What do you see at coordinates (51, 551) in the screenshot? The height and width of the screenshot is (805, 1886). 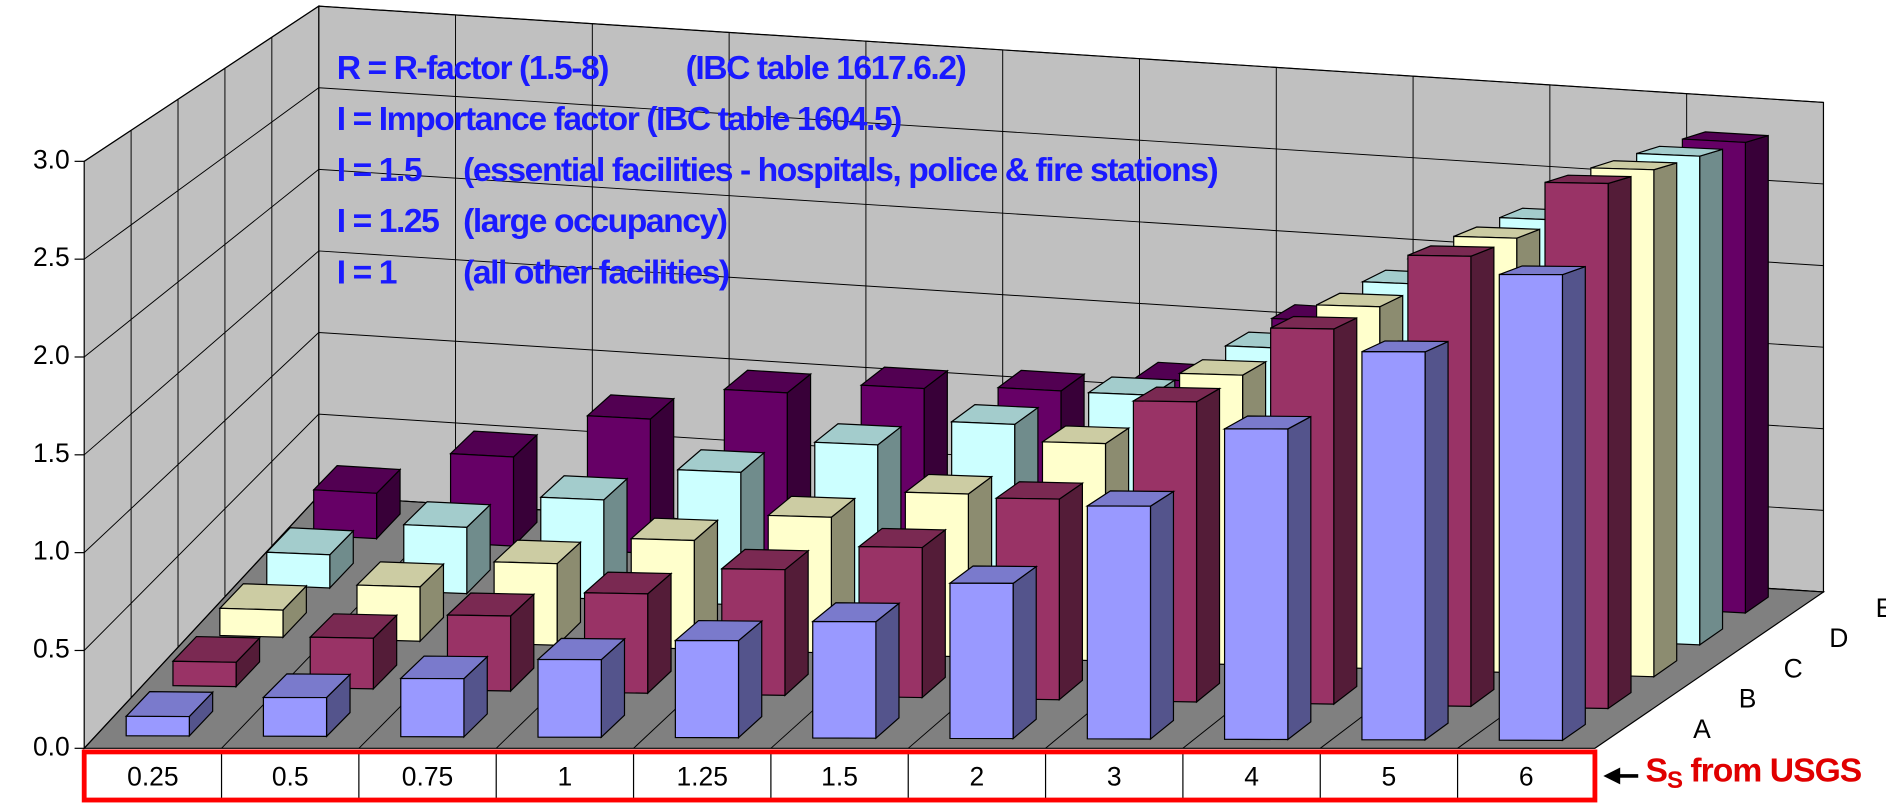 I see `y-tick-label: 1.0` at bounding box center [51, 551].